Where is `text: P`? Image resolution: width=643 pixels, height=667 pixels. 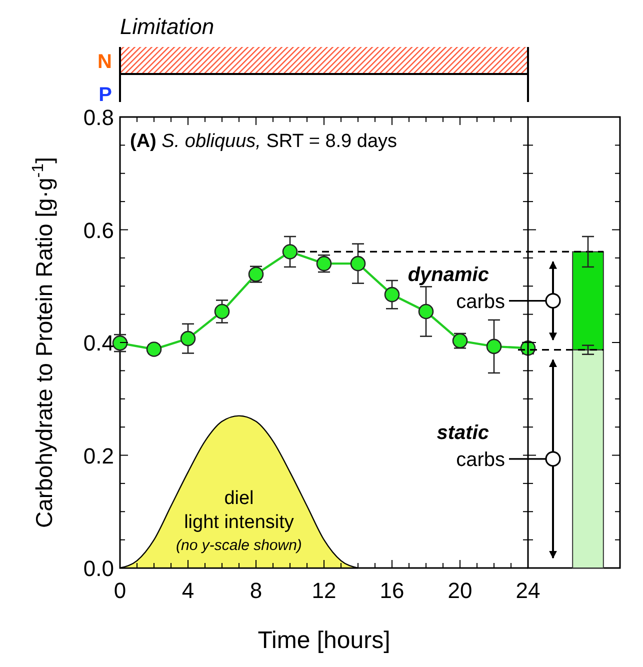
text: P is located at coordinates (105, 95).